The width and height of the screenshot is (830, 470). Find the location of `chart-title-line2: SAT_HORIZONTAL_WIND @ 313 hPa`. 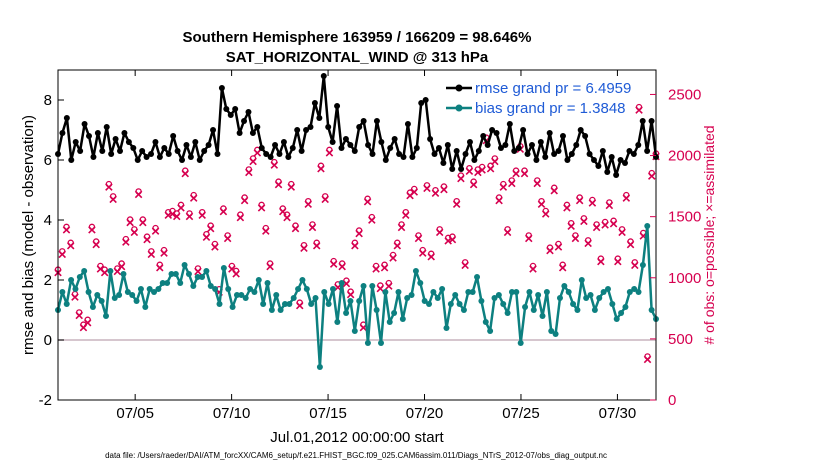

chart-title-line2: SAT_HORIZONTAL_WIND @ 313 hPa is located at coordinates (357, 57).